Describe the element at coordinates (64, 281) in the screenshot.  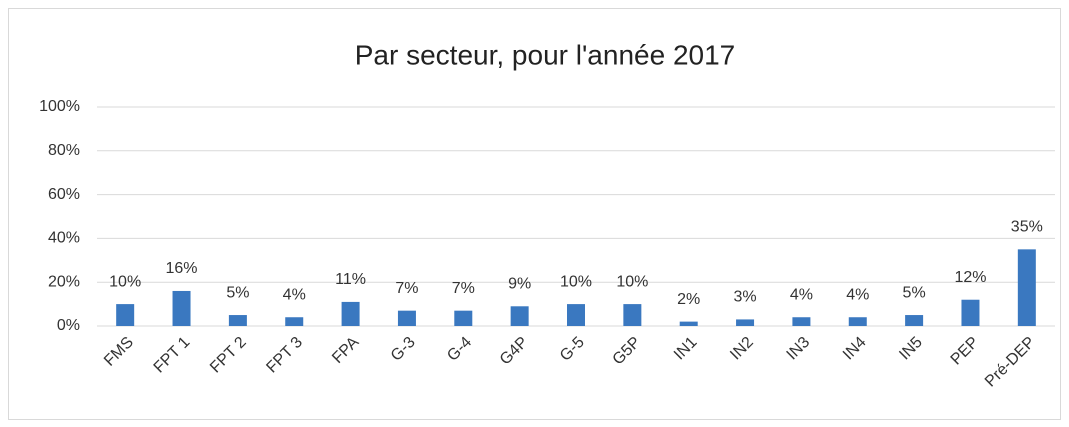
I see `y-tick-label: 20%` at that location.